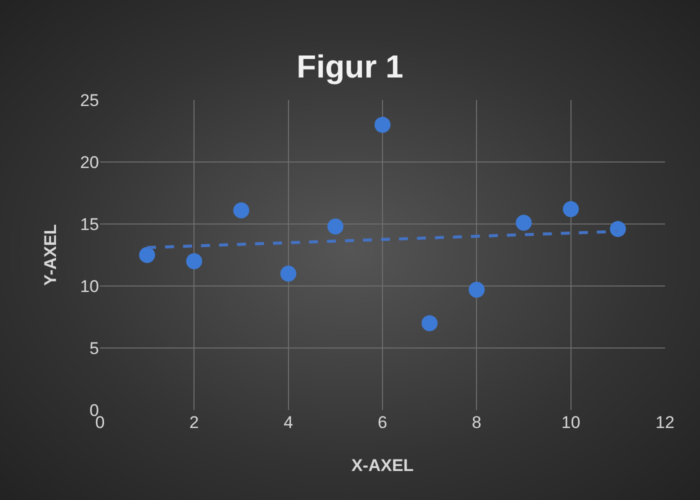 The width and height of the screenshot is (700, 500). What do you see at coordinates (477, 422) in the screenshot?
I see `x-tick-label: 8` at bounding box center [477, 422].